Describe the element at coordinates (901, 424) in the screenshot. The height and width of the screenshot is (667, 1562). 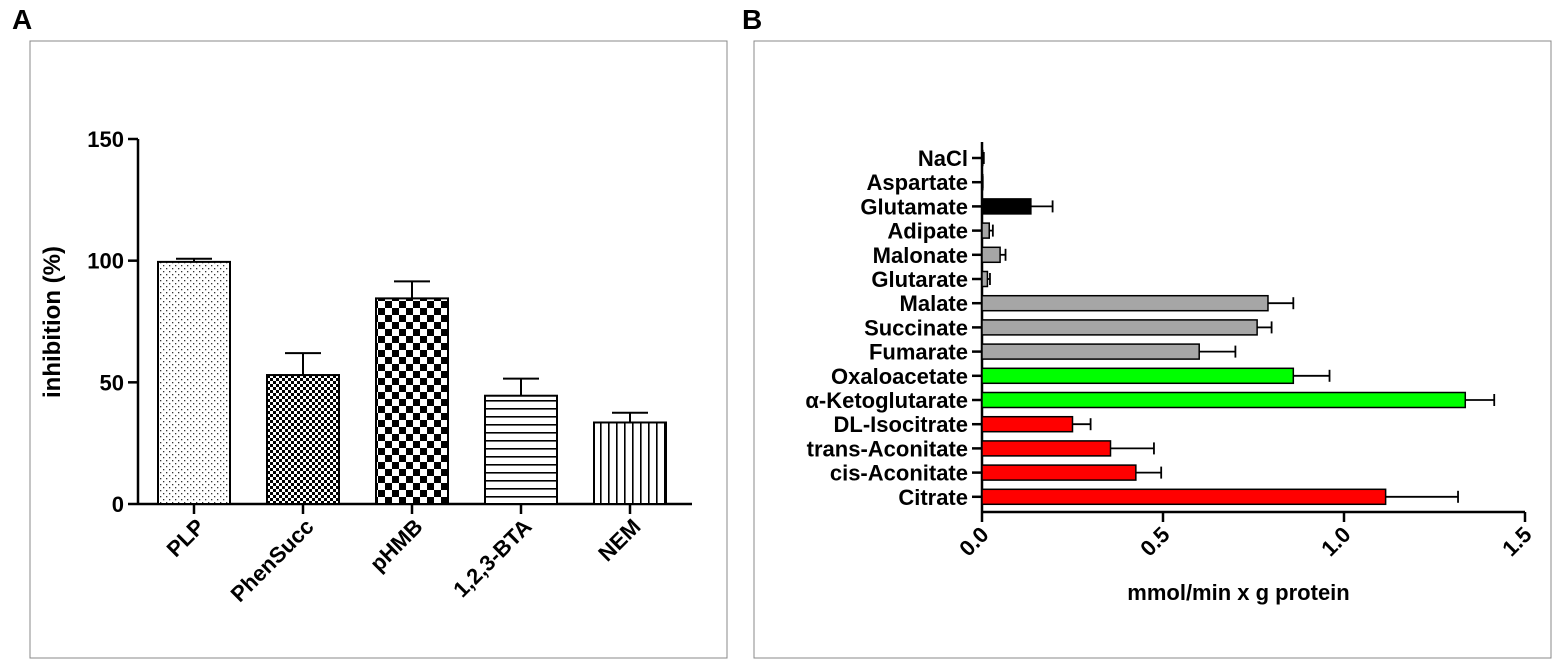
I see `y-tick-label: DL-Isocitrate` at that location.